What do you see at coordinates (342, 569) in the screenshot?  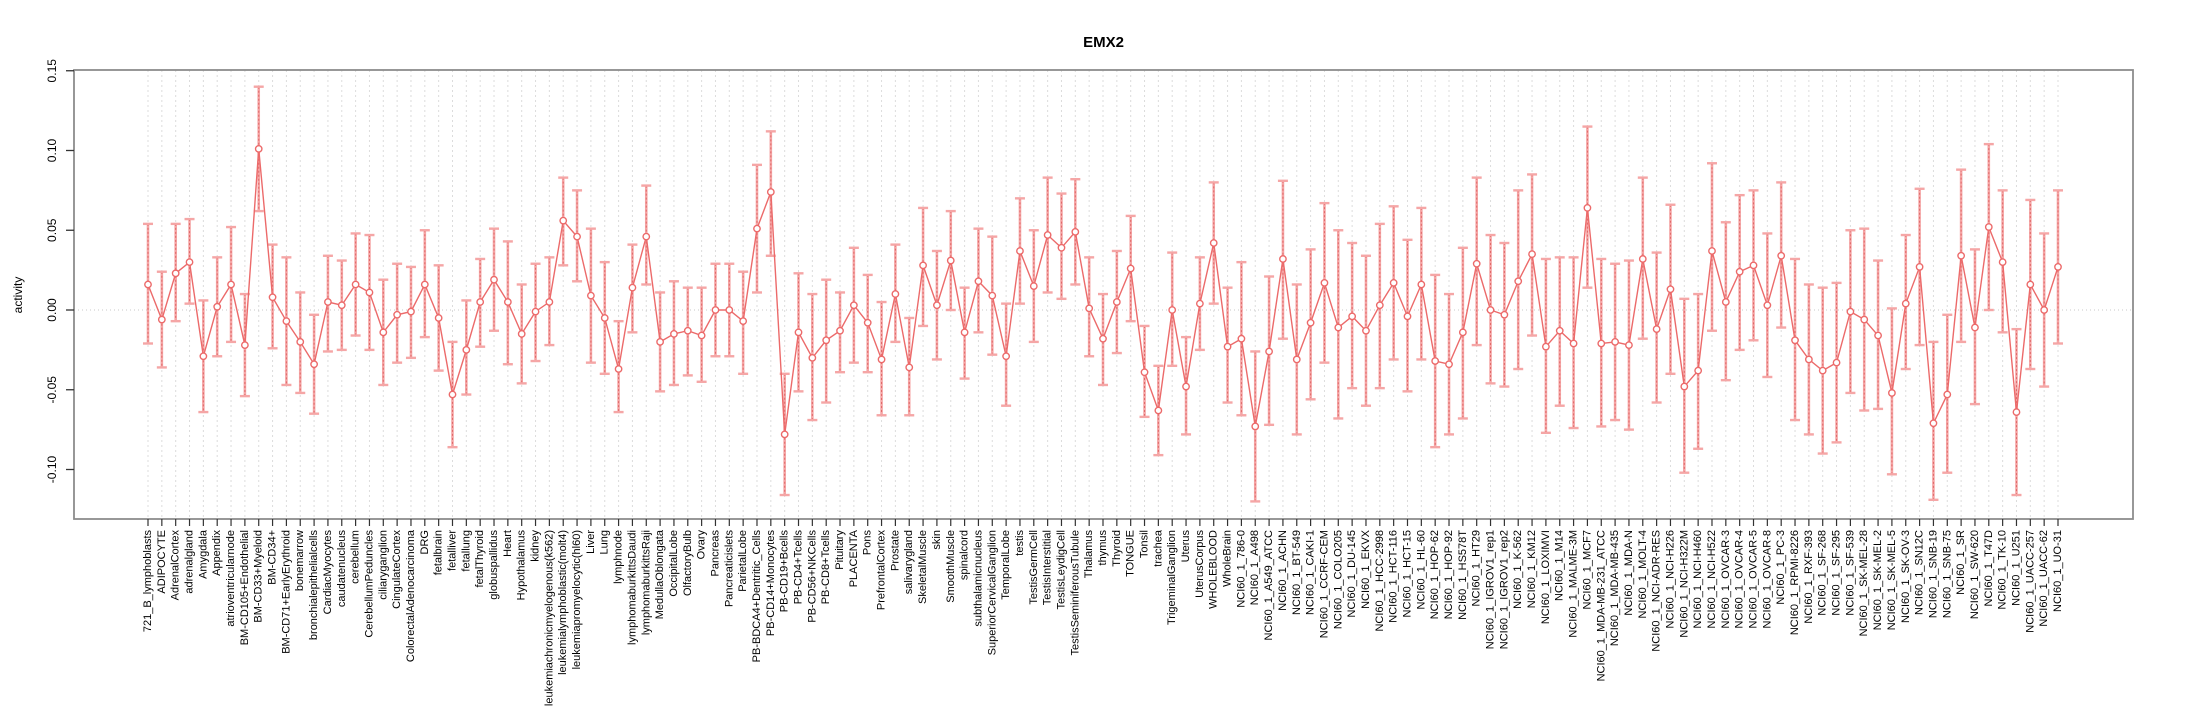 I see `x-category-label: caudatenucleus` at bounding box center [342, 569].